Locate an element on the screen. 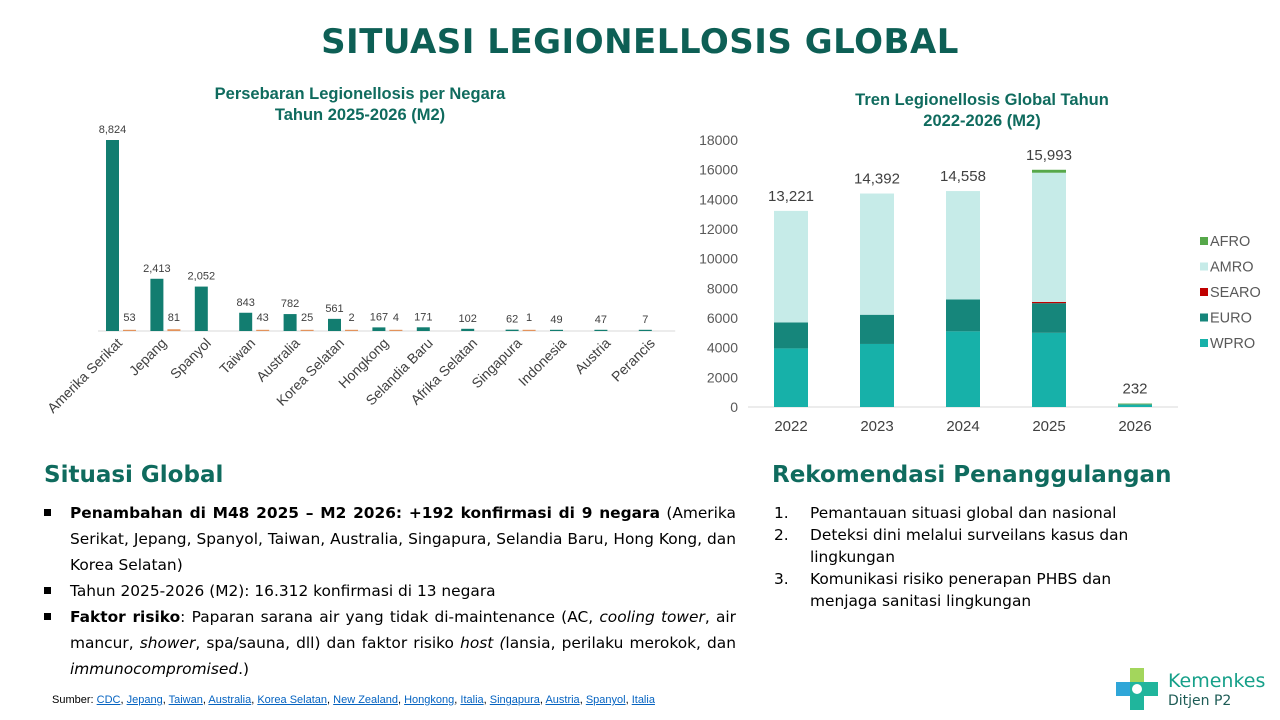 The height and width of the screenshot is (720, 1280). data-label: 62 is located at coordinates (512, 320).